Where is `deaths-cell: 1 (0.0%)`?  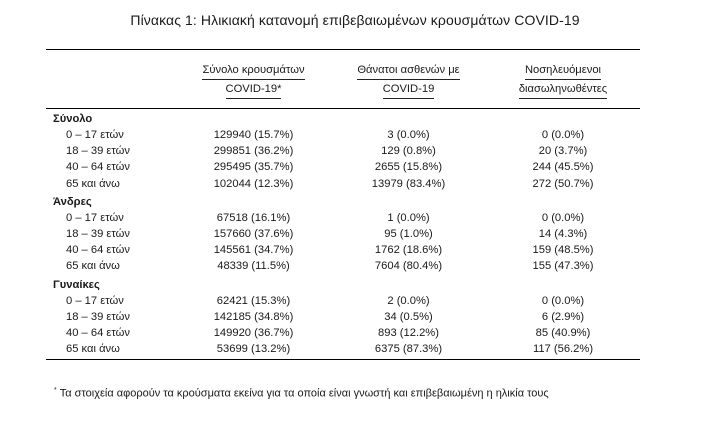 deaths-cell: 1 (0.0%) is located at coordinates (408, 217).